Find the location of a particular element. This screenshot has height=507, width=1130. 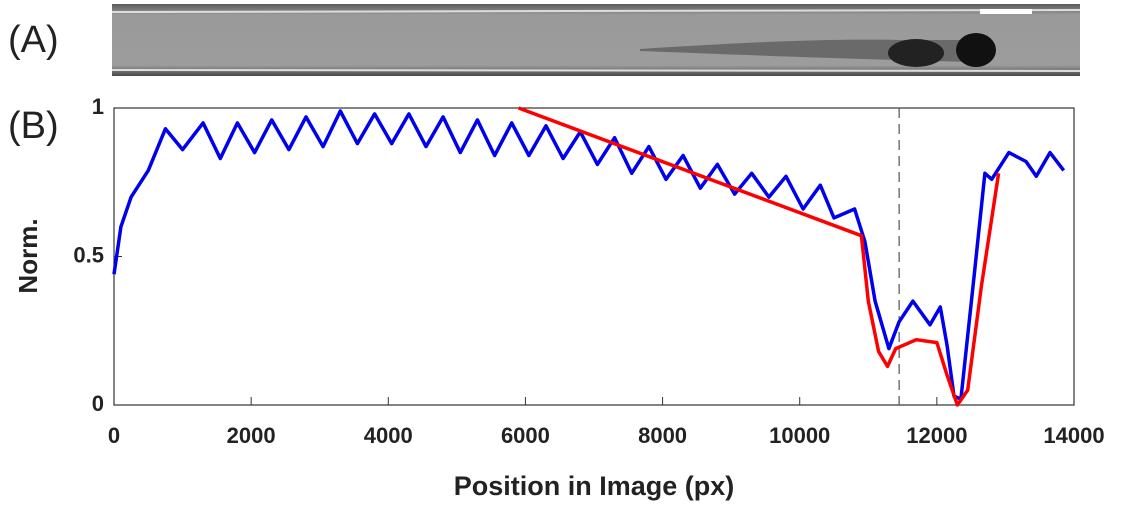

x-tick-label: 12000 is located at coordinates (936, 435).